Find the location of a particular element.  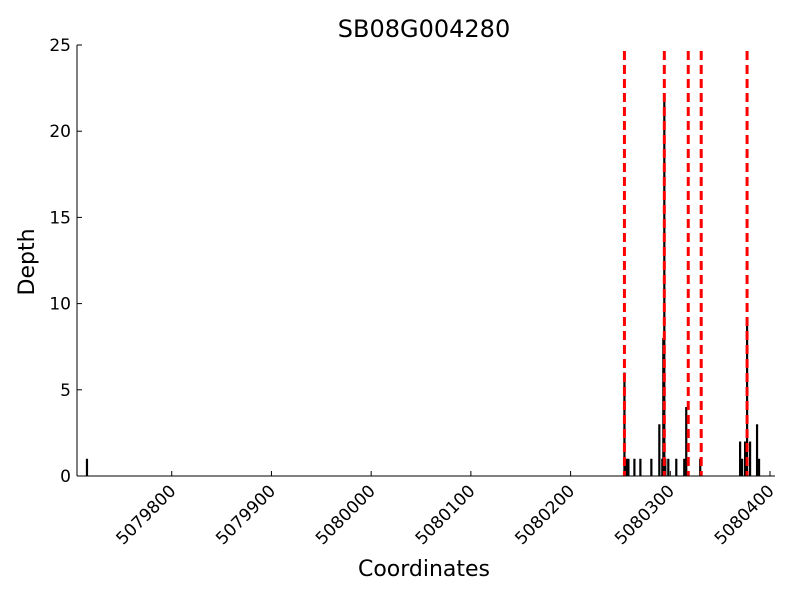

marker-lines-layer is located at coordinates (685, 263).